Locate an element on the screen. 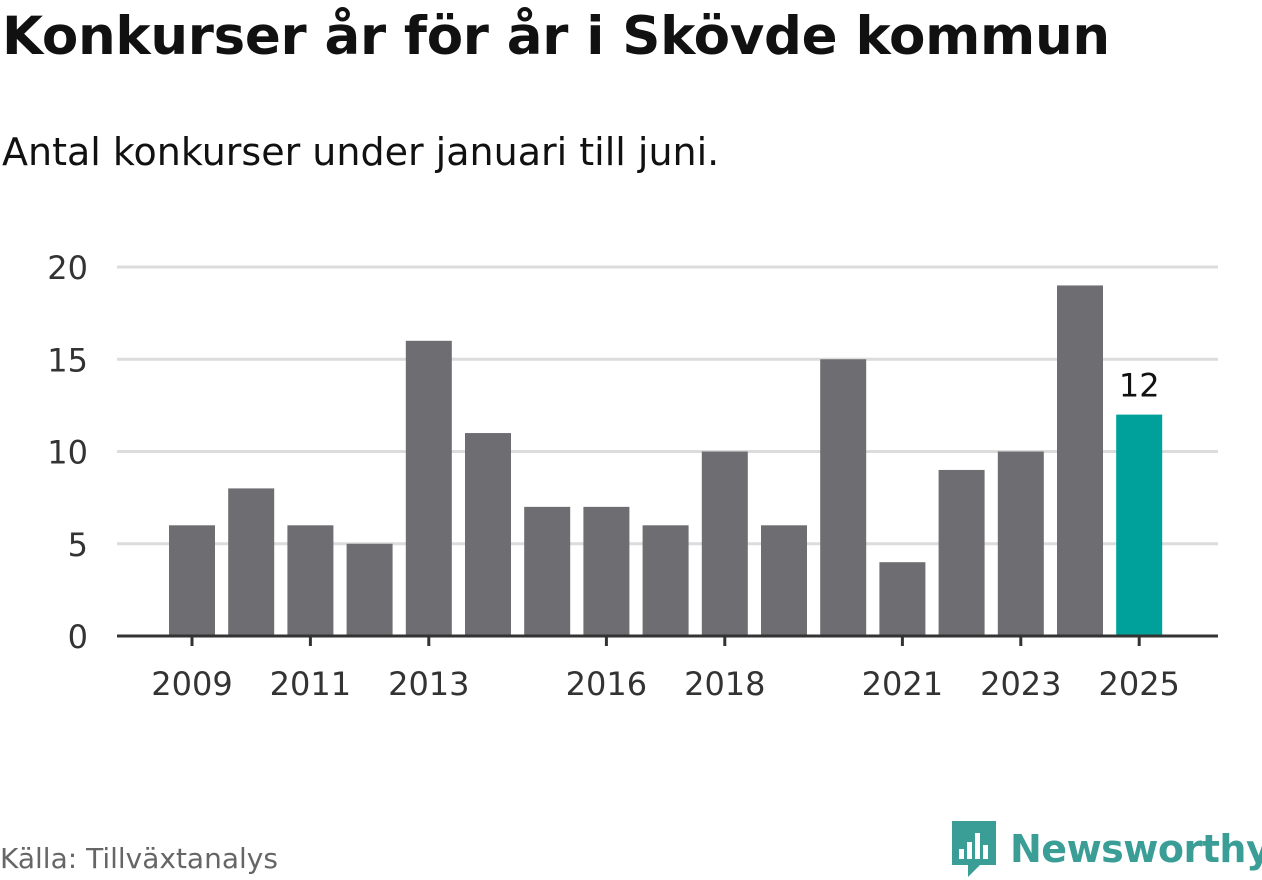 Image resolution: width=1262 pixels, height=880 pixels. bar-2010 is located at coordinates (251, 562).